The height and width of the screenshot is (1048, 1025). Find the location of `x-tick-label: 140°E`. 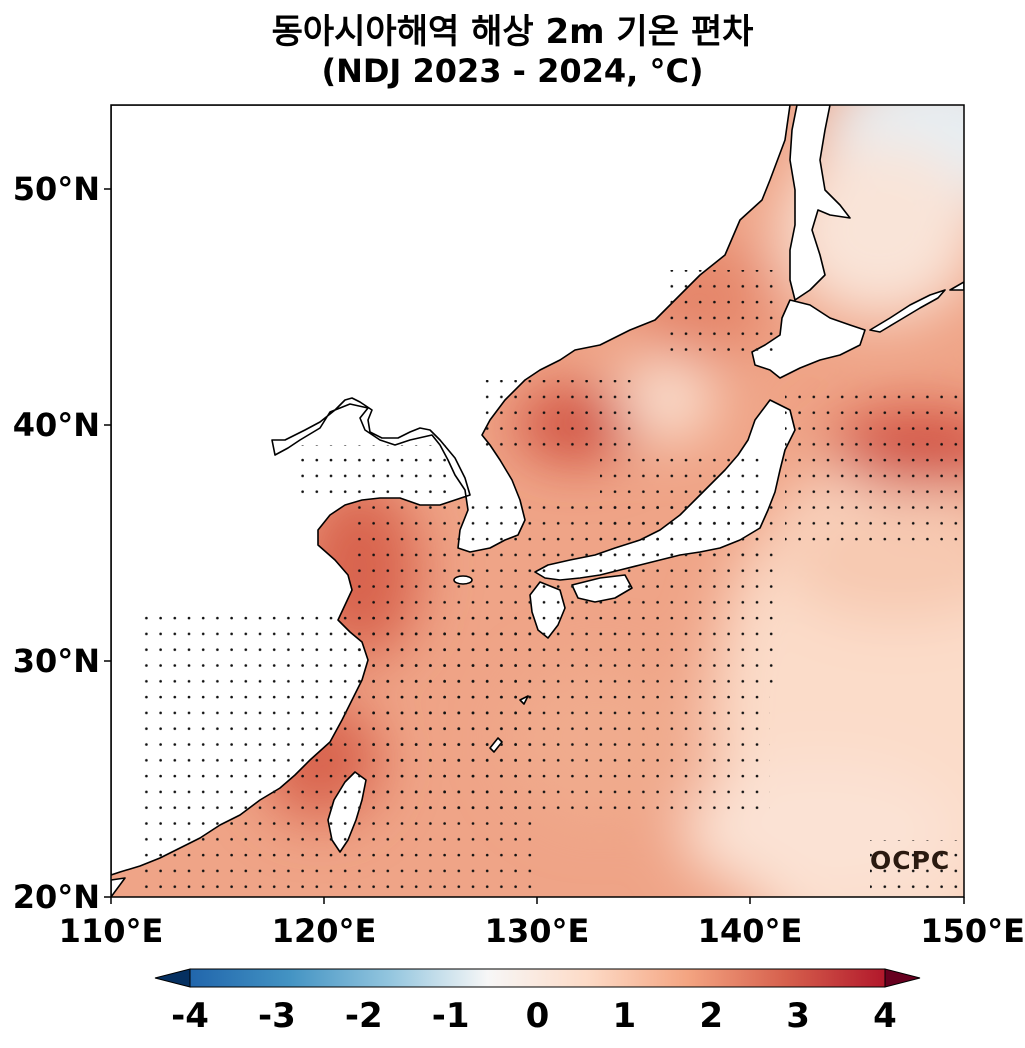

x-tick-label: 140°E is located at coordinates (750, 931).